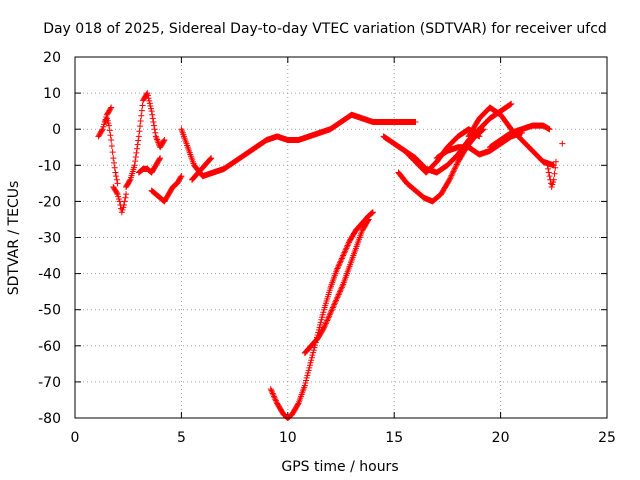  Describe the element at coordinates (394, 438) in the screenshot. I see `x-tick-label: 15` at that location.